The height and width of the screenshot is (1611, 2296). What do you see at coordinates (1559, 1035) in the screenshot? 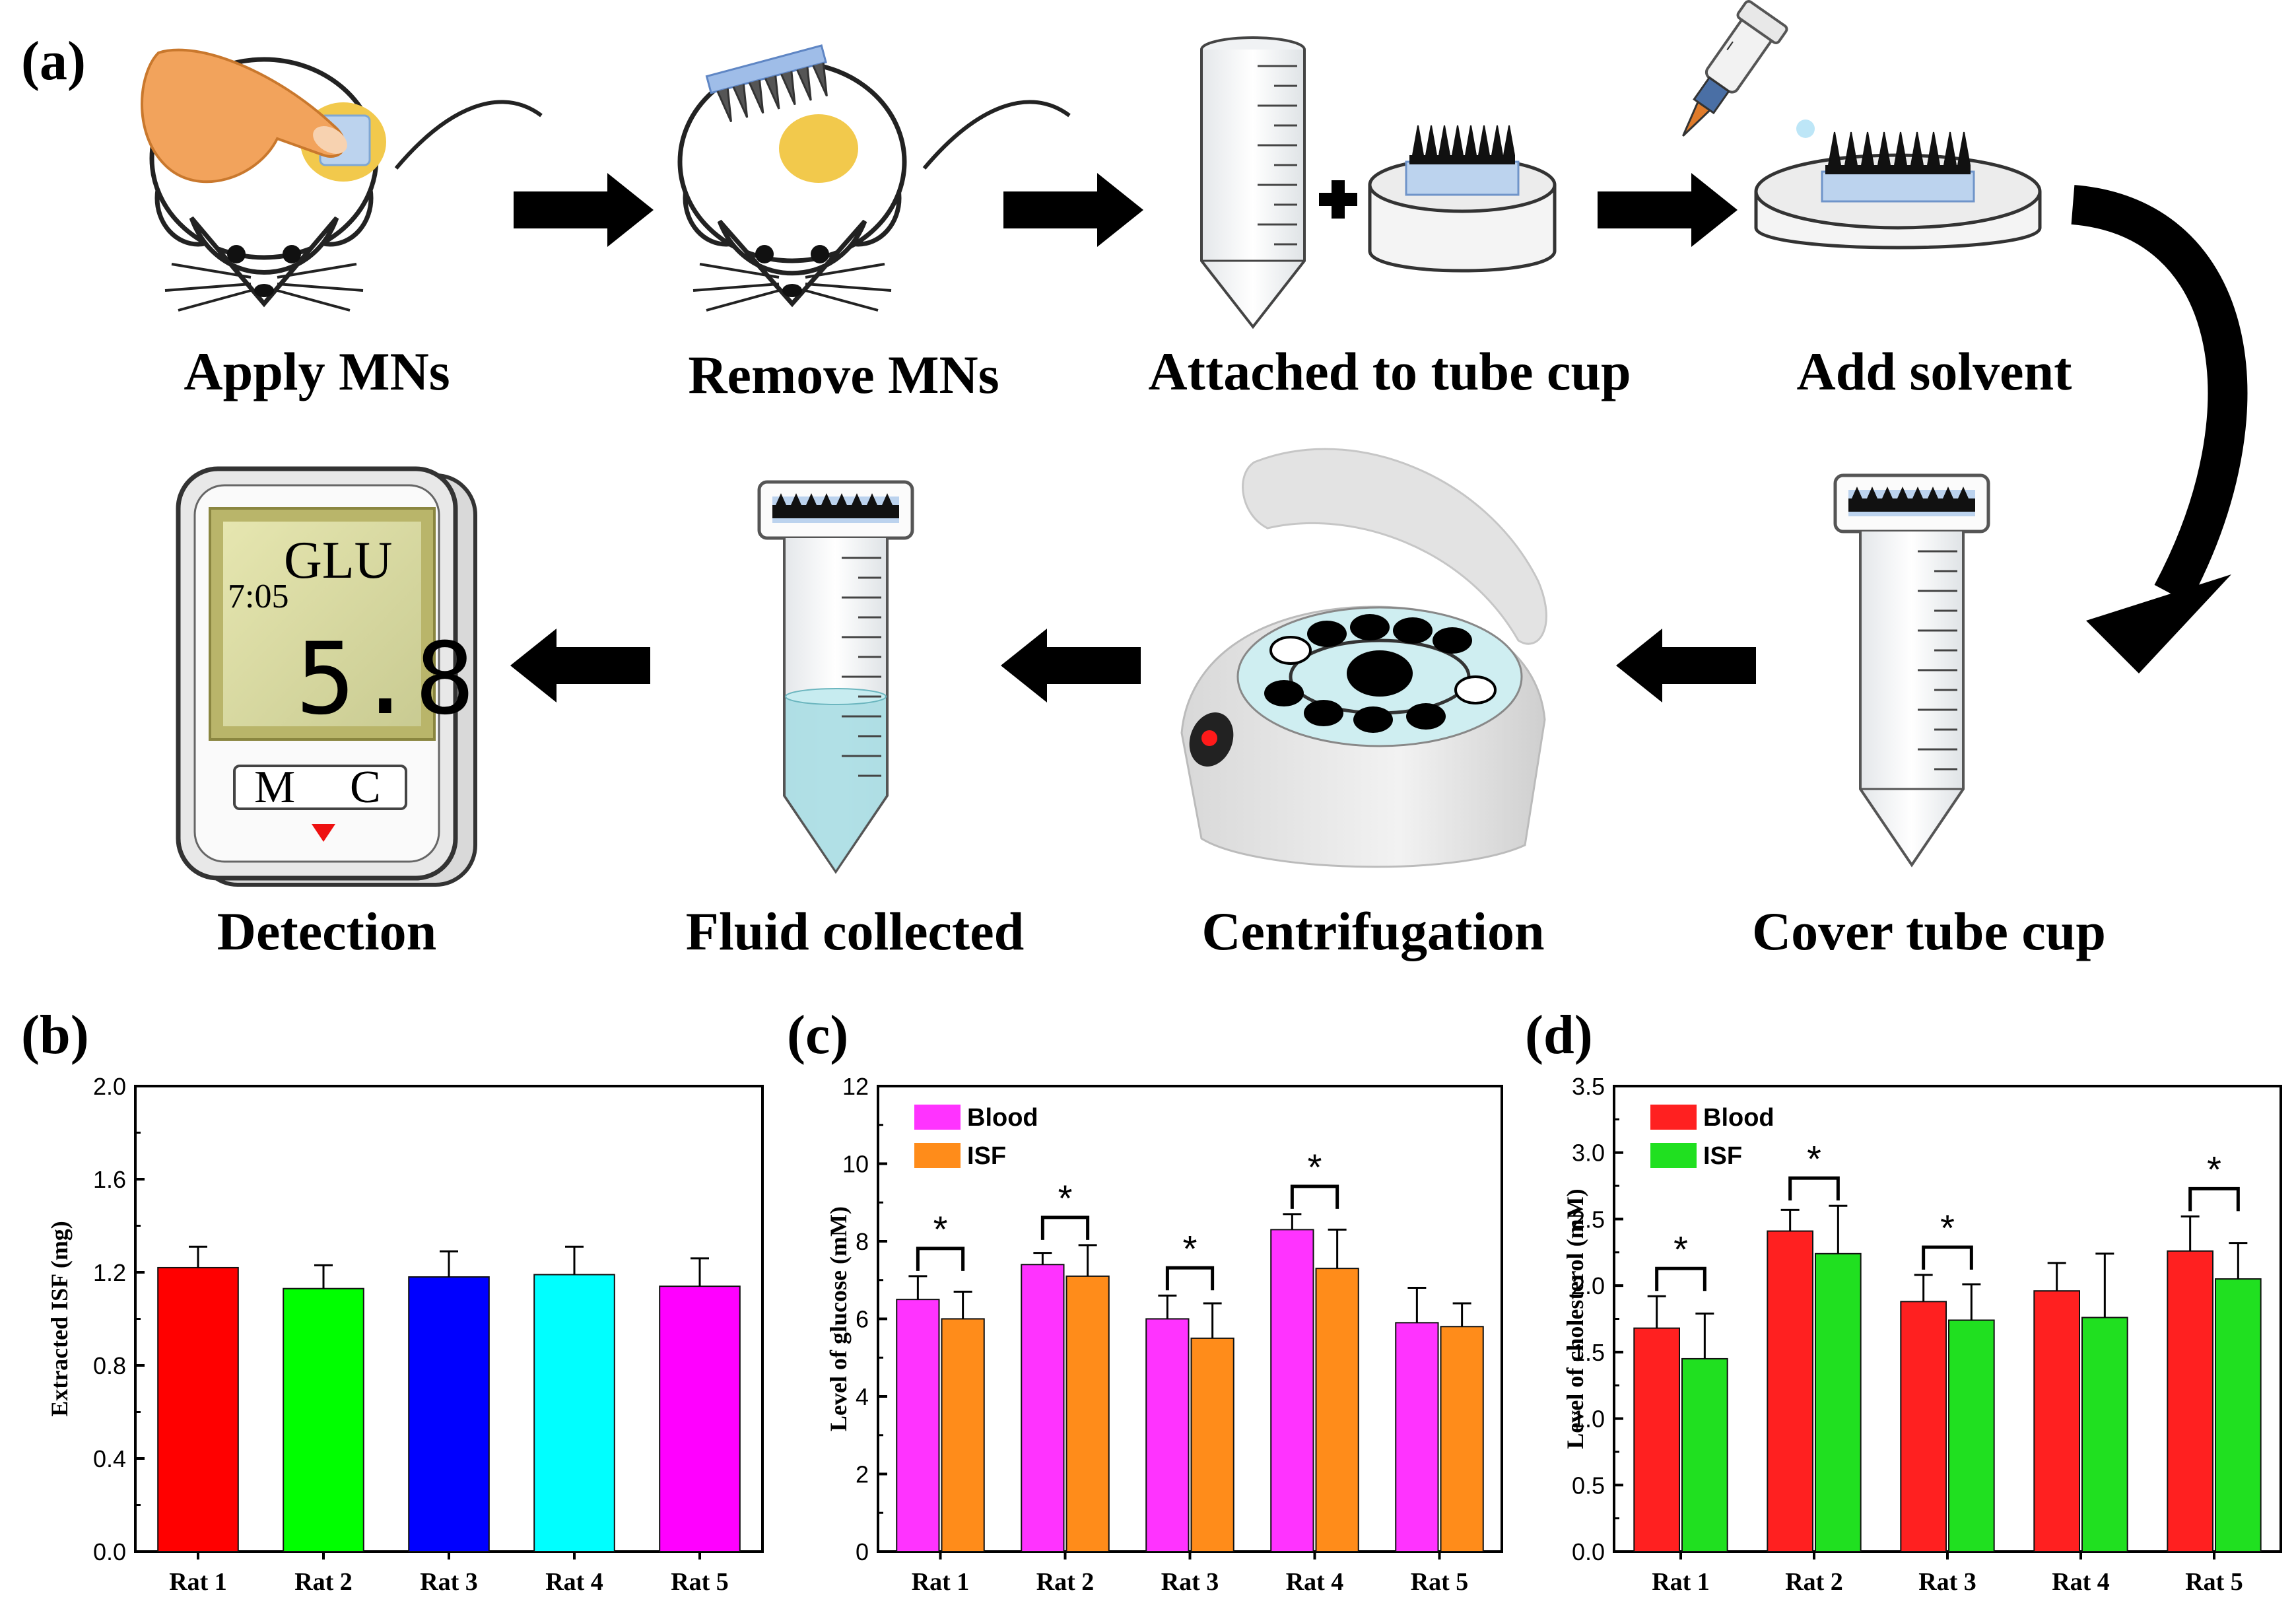
I see `panel-label-d: (d)` at bounding box center [1559, 1035].